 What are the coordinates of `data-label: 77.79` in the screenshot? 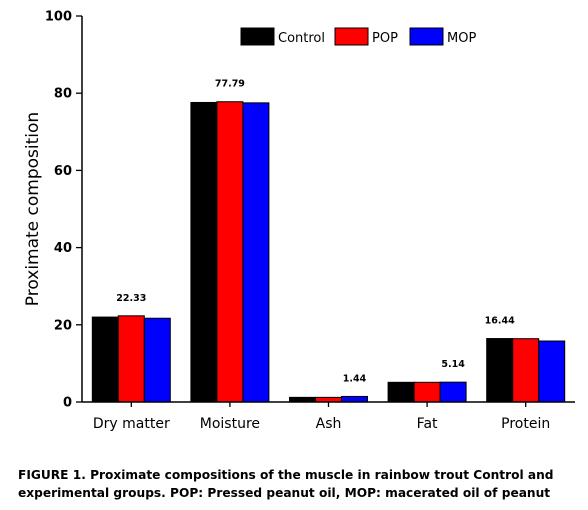 It's located at (230, 84).